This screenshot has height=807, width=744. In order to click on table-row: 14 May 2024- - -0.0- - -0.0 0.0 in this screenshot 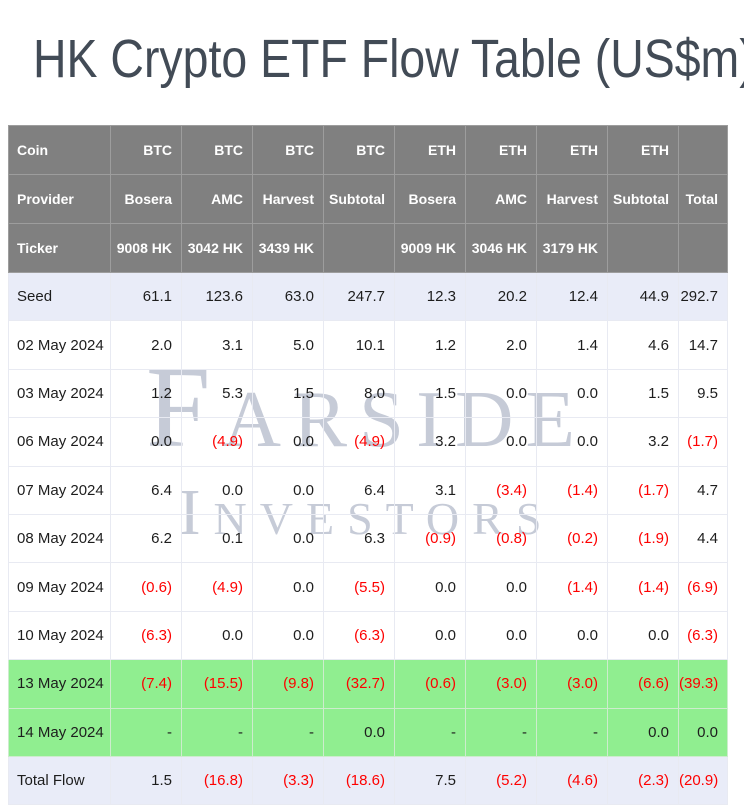, I will do `click(368, 732)`.